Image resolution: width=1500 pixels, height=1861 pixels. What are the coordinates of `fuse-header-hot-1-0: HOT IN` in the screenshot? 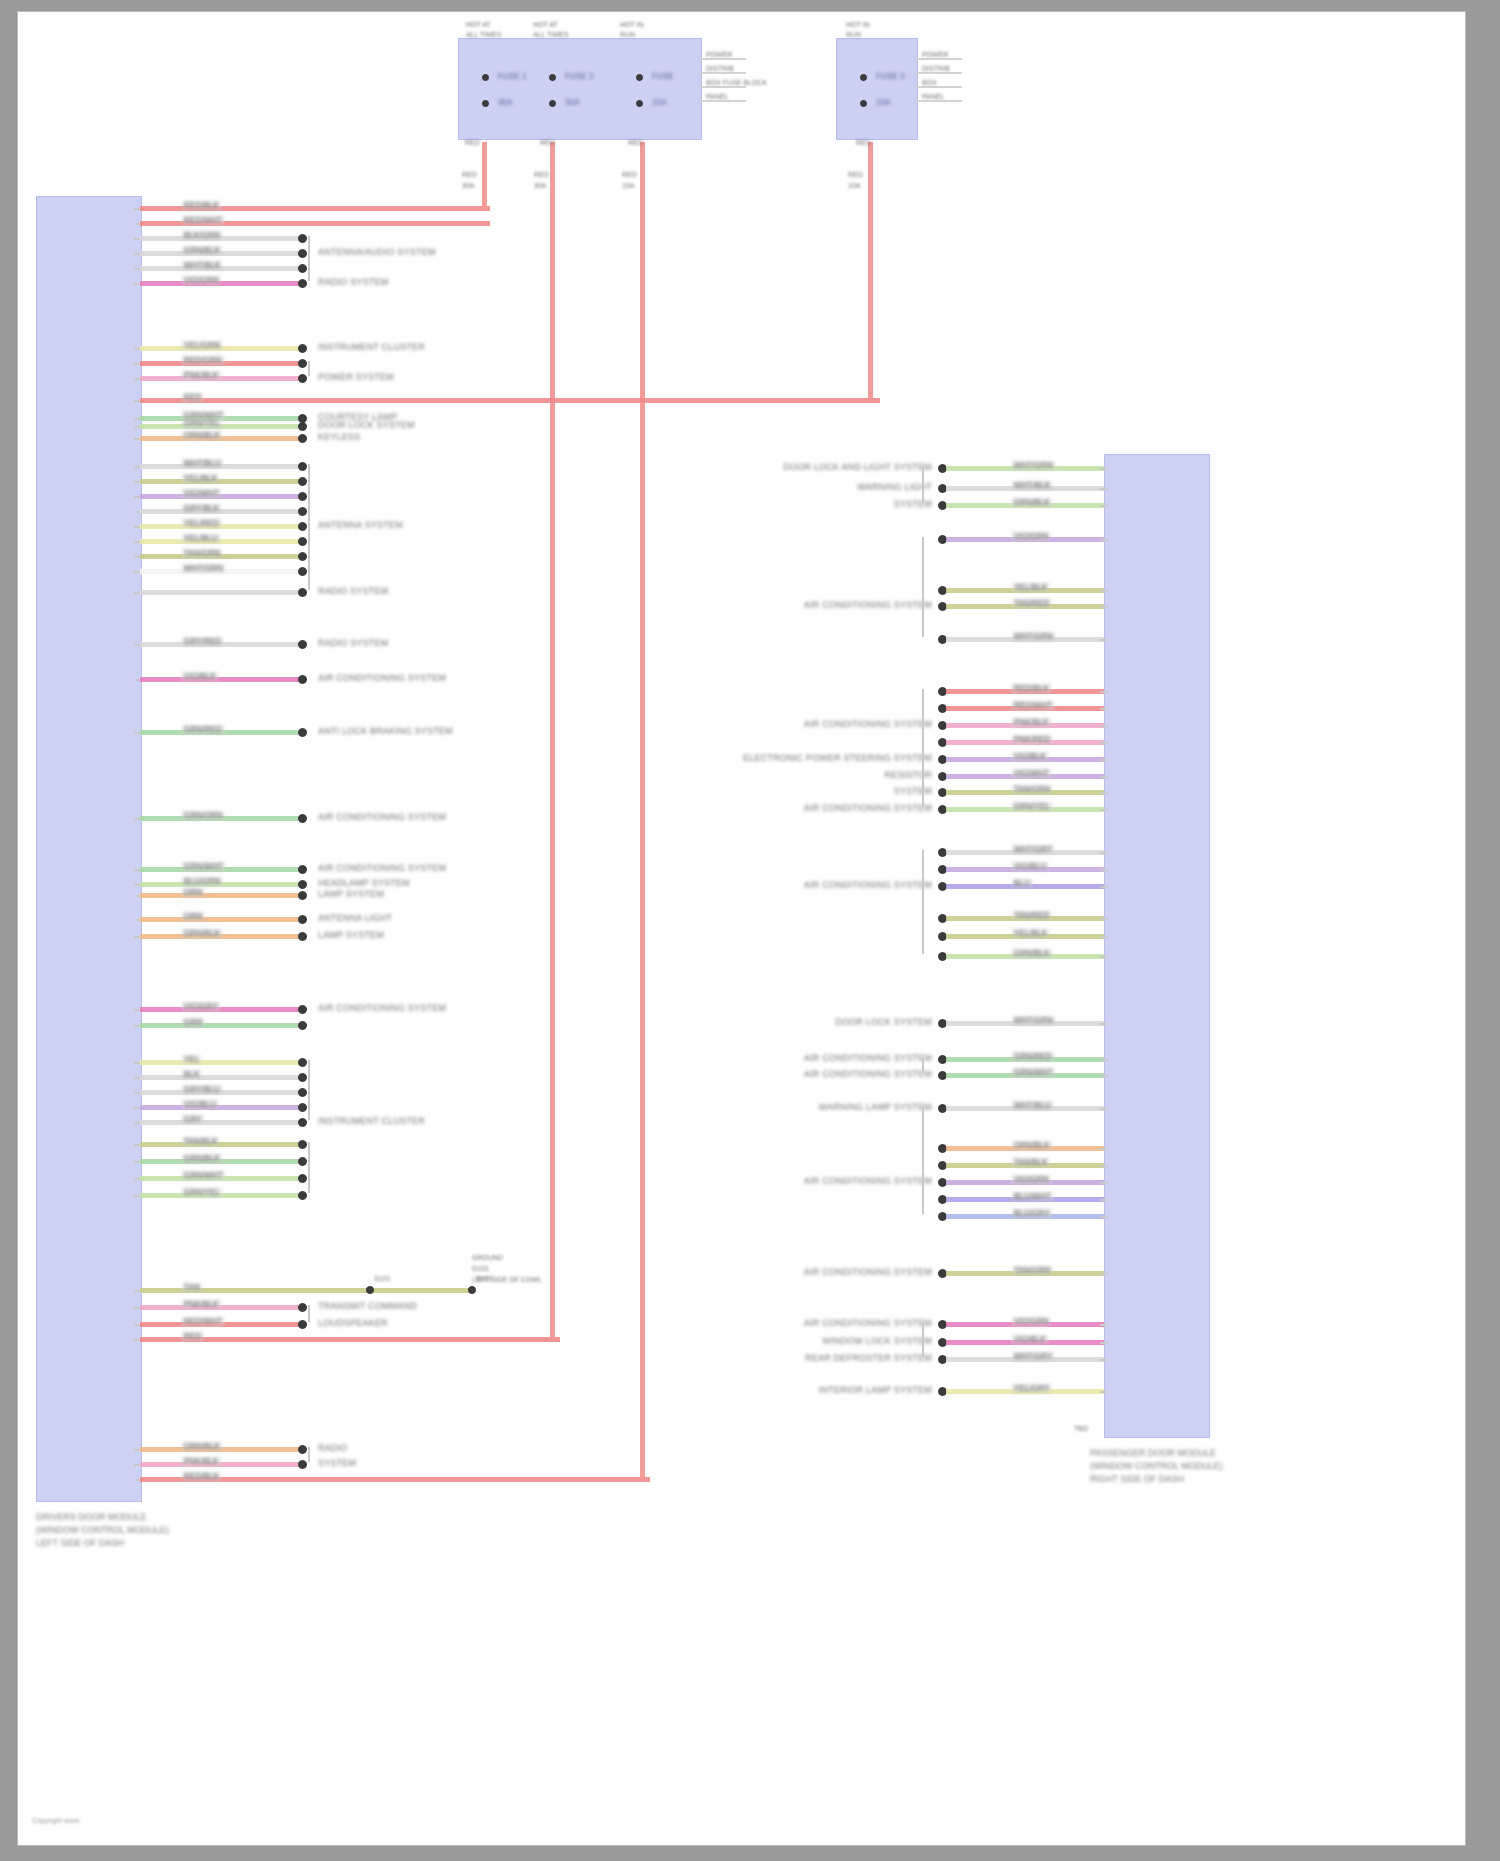 It's located at (858, 25).